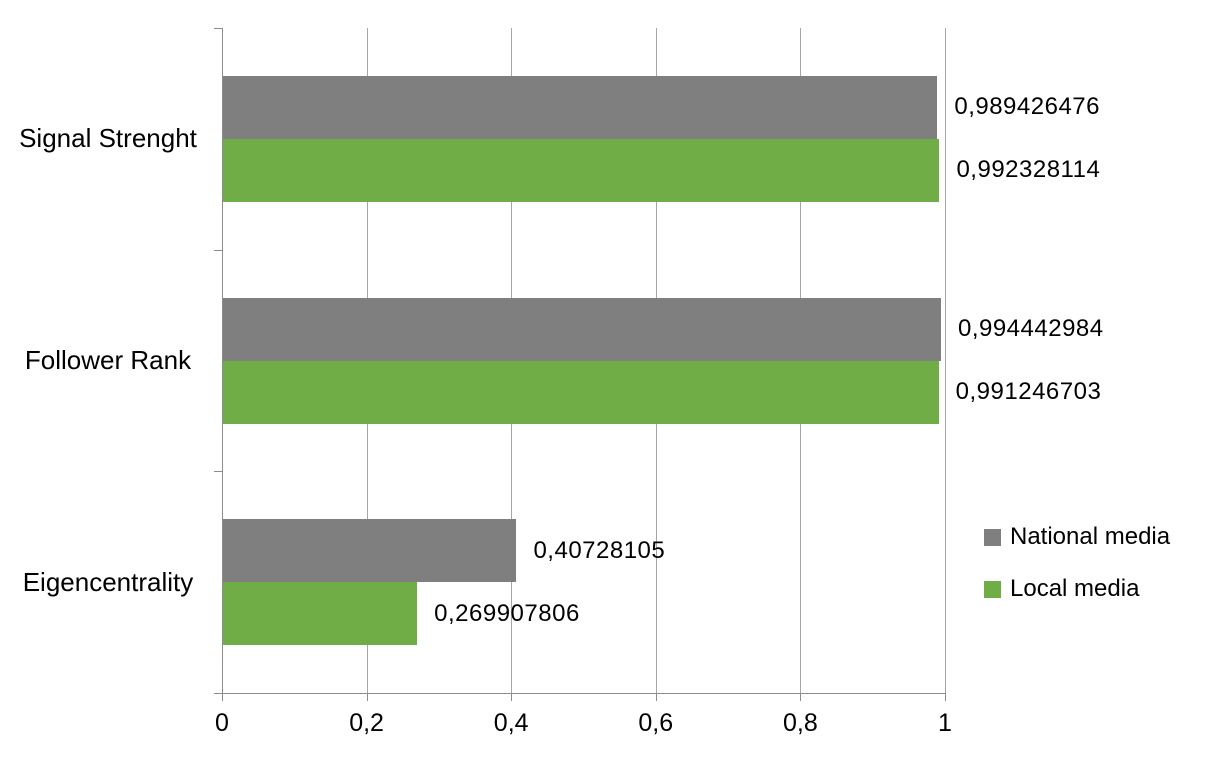  I want to click on x-axis-label-1: 1, so click(945, 723).